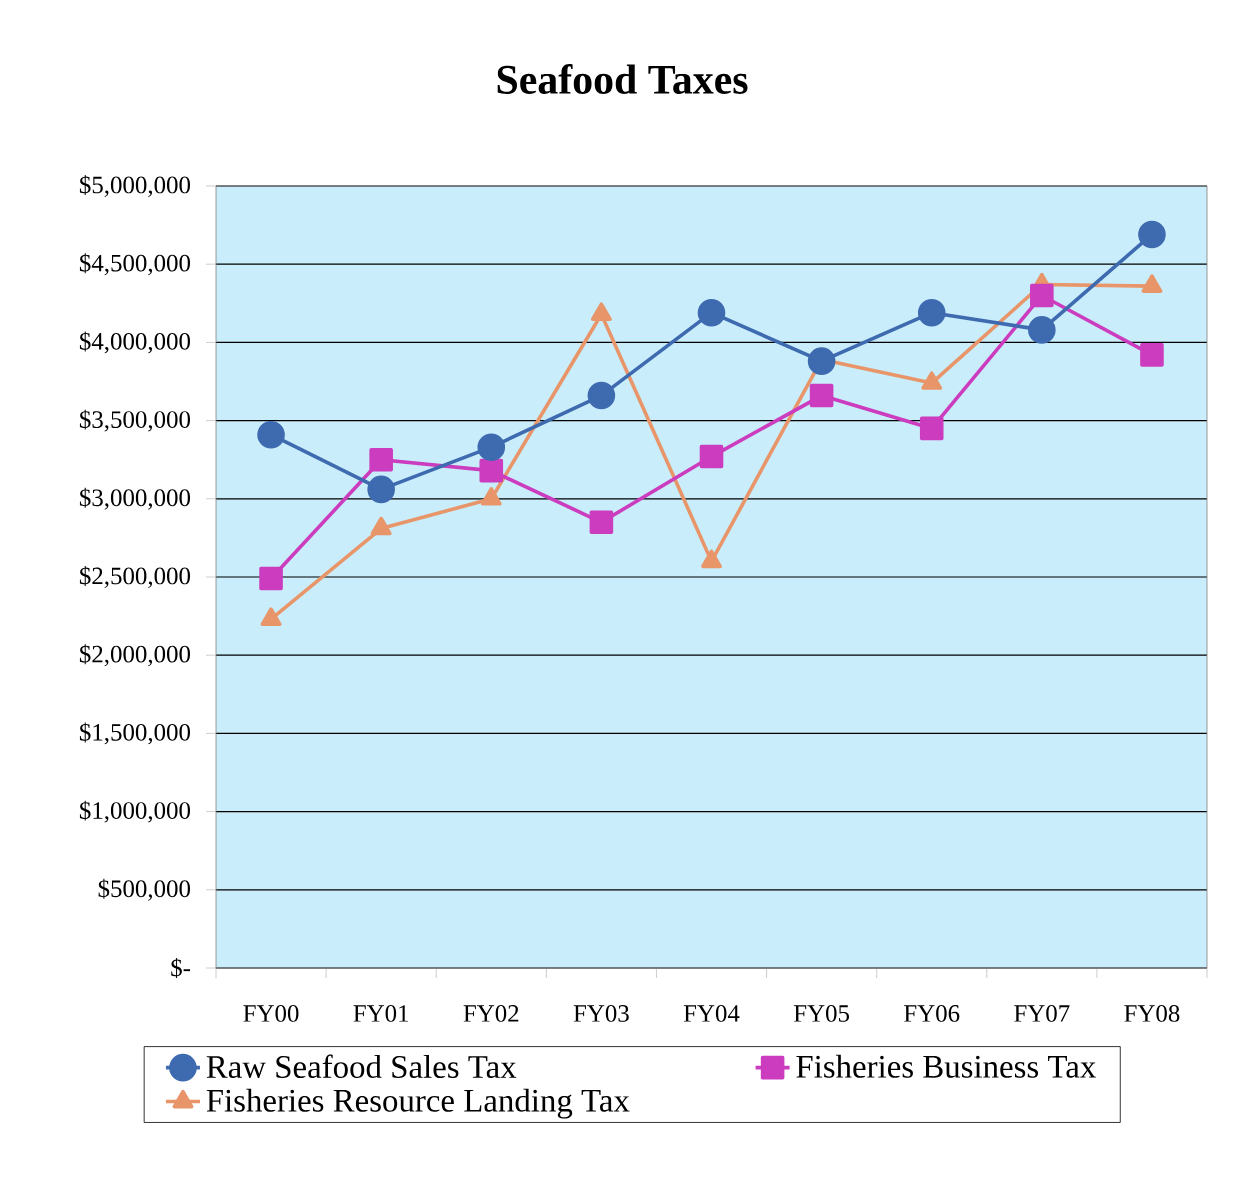 The image size is (1236, 1183). What do you see at coordinates (134, 420) in the screenshot?
I see `y-tick-label: $3,500,000` at bounding box center [134, 420].